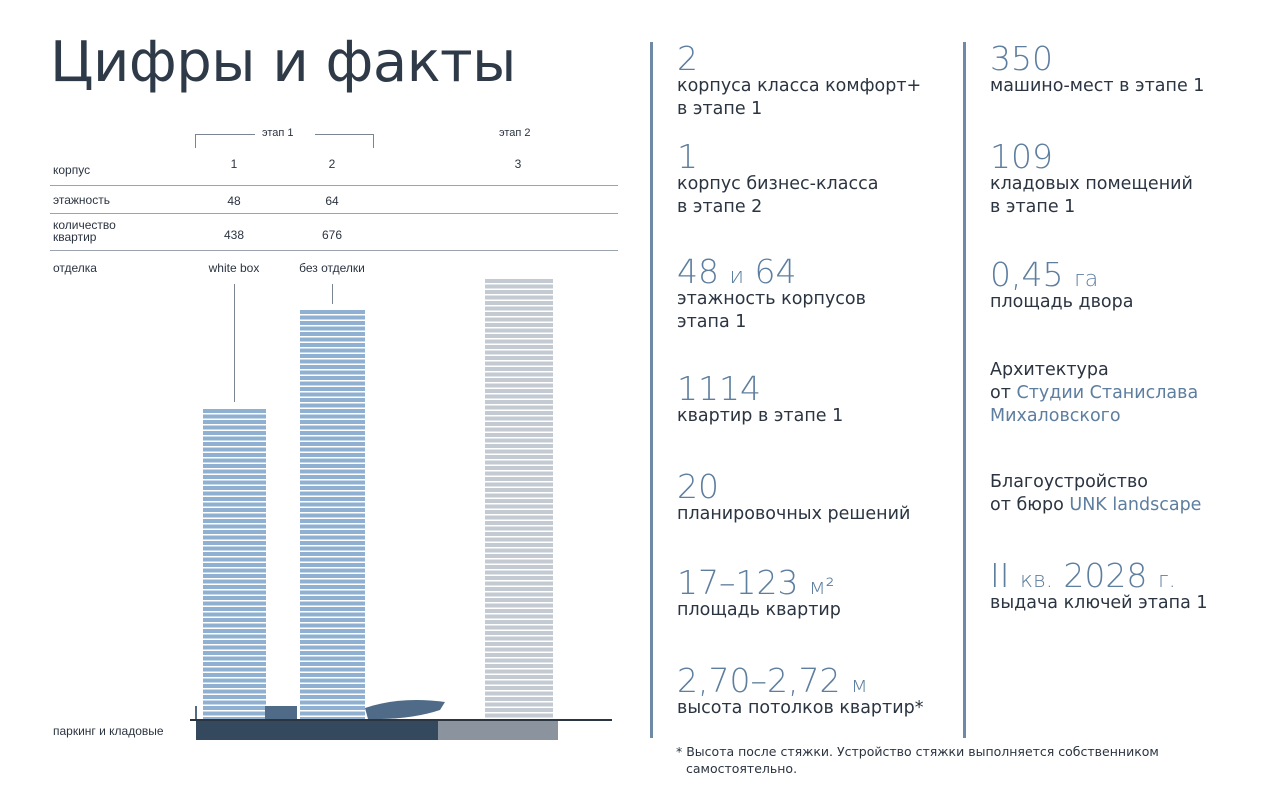  What do you see at coordinates (794, 495) in the screenshot?
I see `fact-layouts: 20 планировочных решений` at bounding box center [794, 495].